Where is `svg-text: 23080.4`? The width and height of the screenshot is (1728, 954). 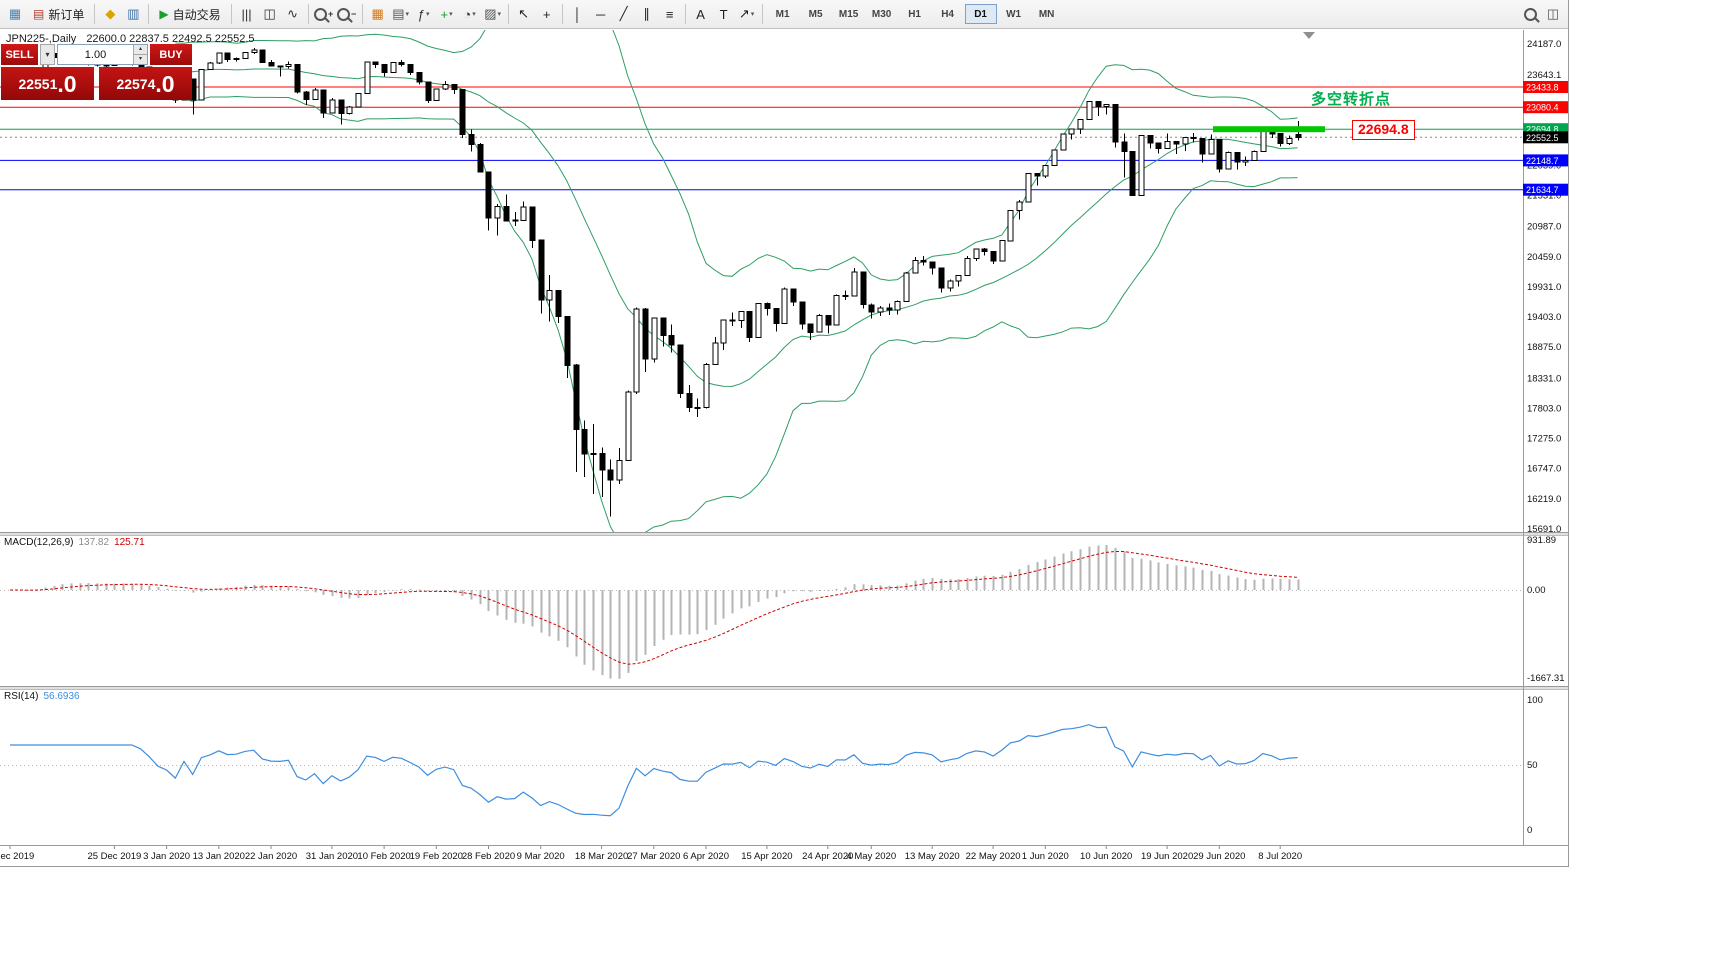
svg-text: 23080.4 is located at coordinates (1542, 108).